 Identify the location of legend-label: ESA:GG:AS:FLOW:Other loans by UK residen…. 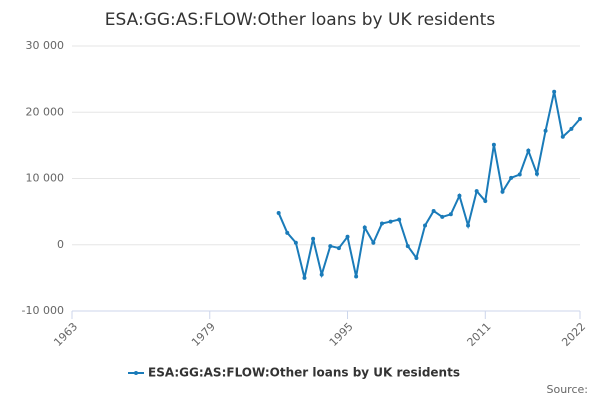
(304, 373).